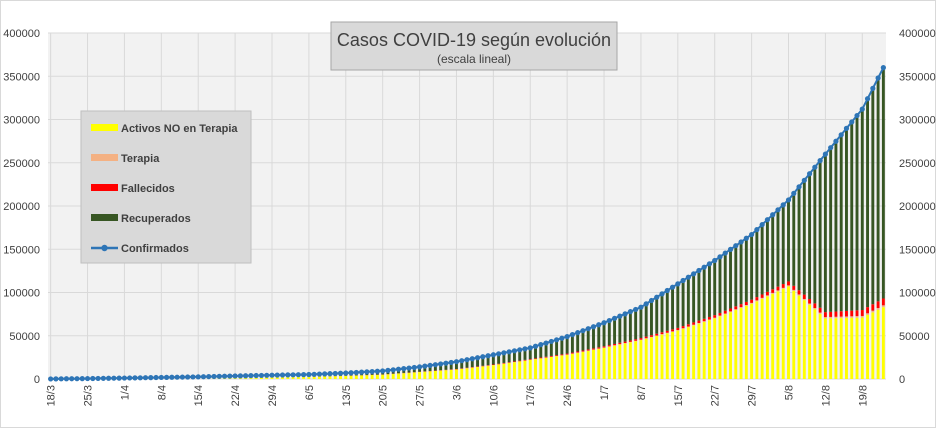 The image size is (936, 433). I want to click on x-tick-label: 29/4, so click(273, 395).